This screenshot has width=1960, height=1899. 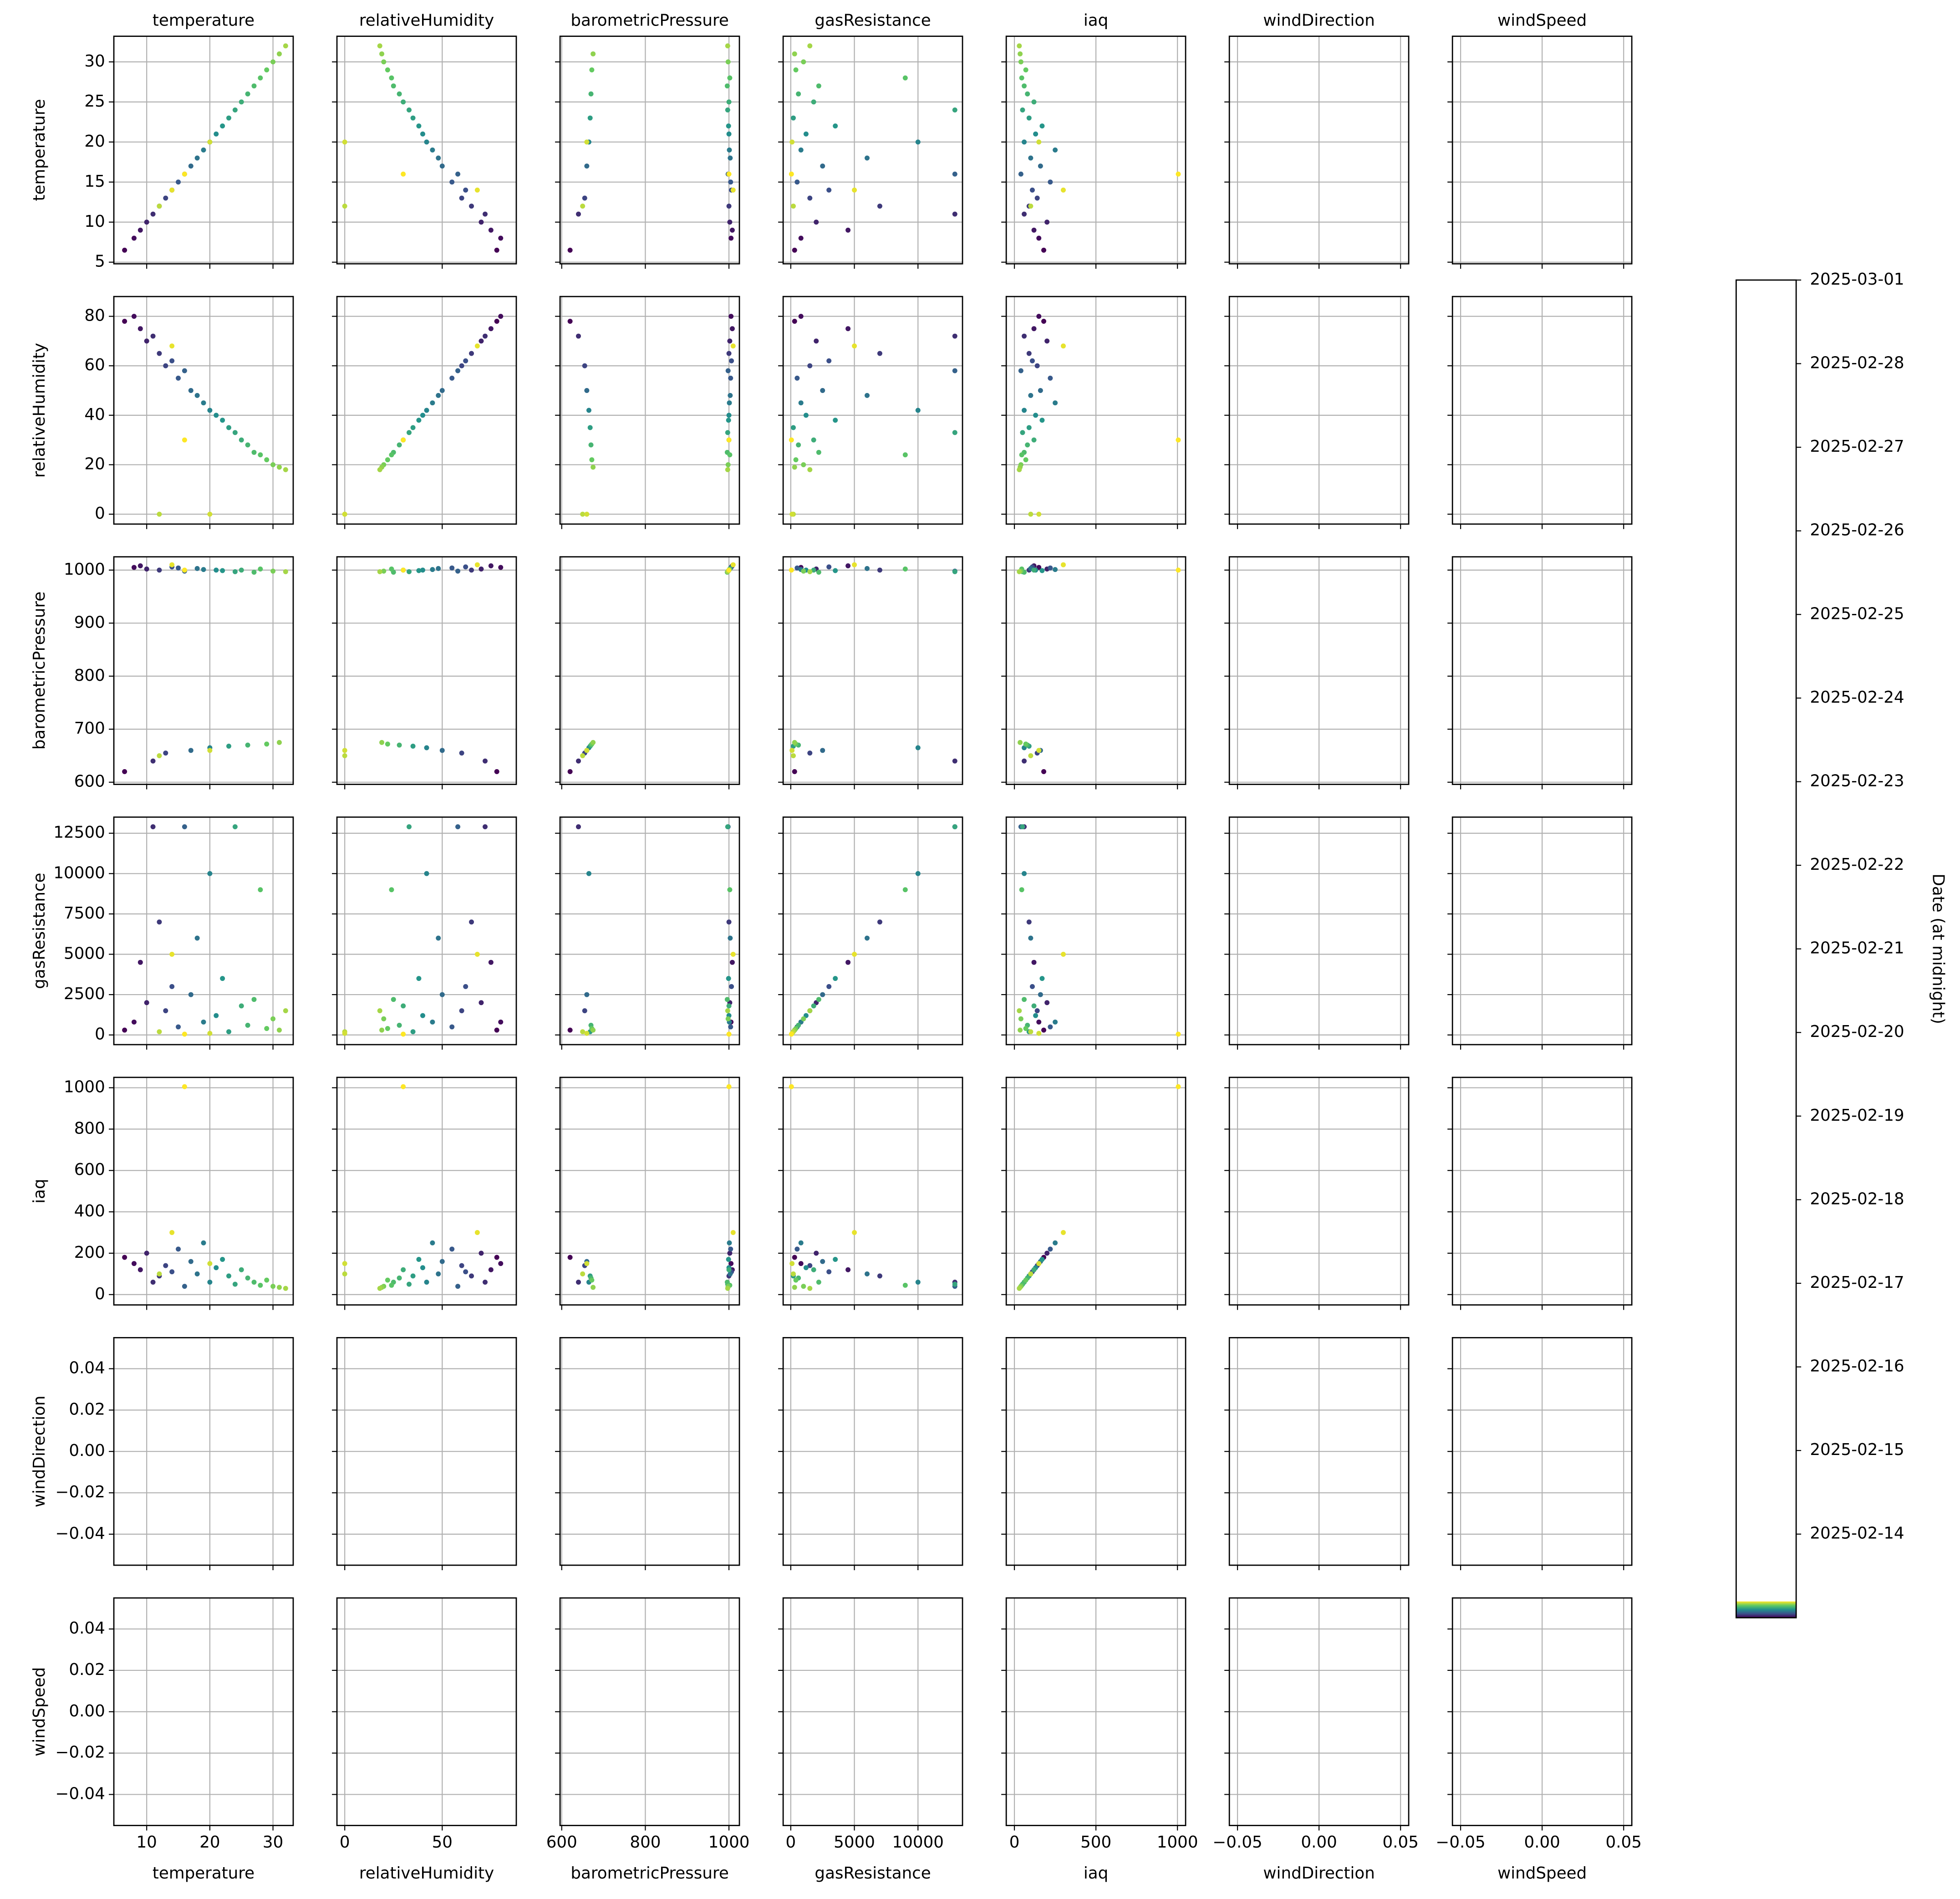 What do you see at coordinates (1237, 1842) in the screenshot?
I see `x-tick-label: −0.05` at bounding box center [1237, 1842].